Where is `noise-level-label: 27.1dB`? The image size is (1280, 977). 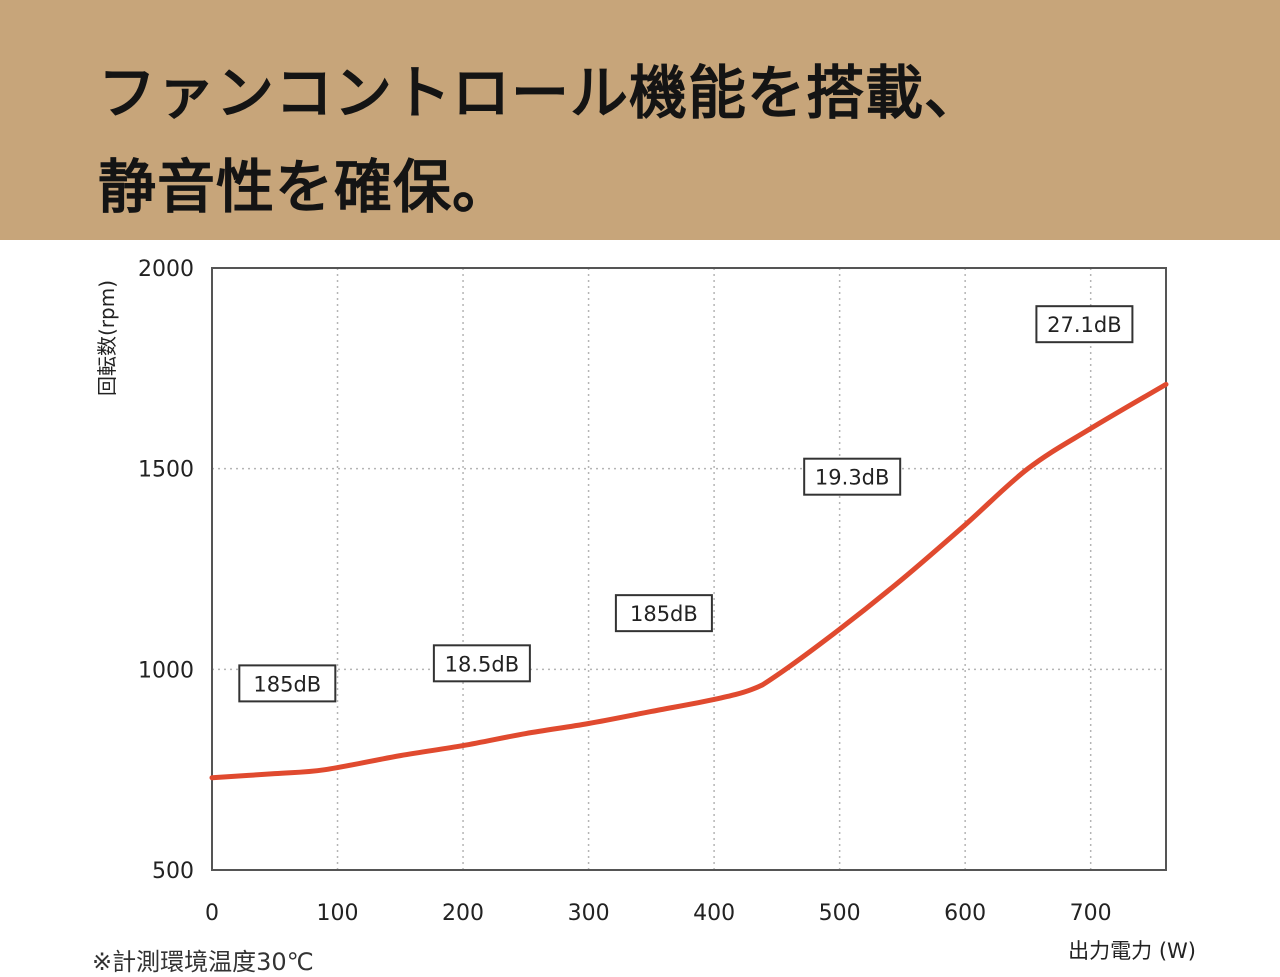
noise-level-label: 27.1dB is located at coordinates (1084, 324).